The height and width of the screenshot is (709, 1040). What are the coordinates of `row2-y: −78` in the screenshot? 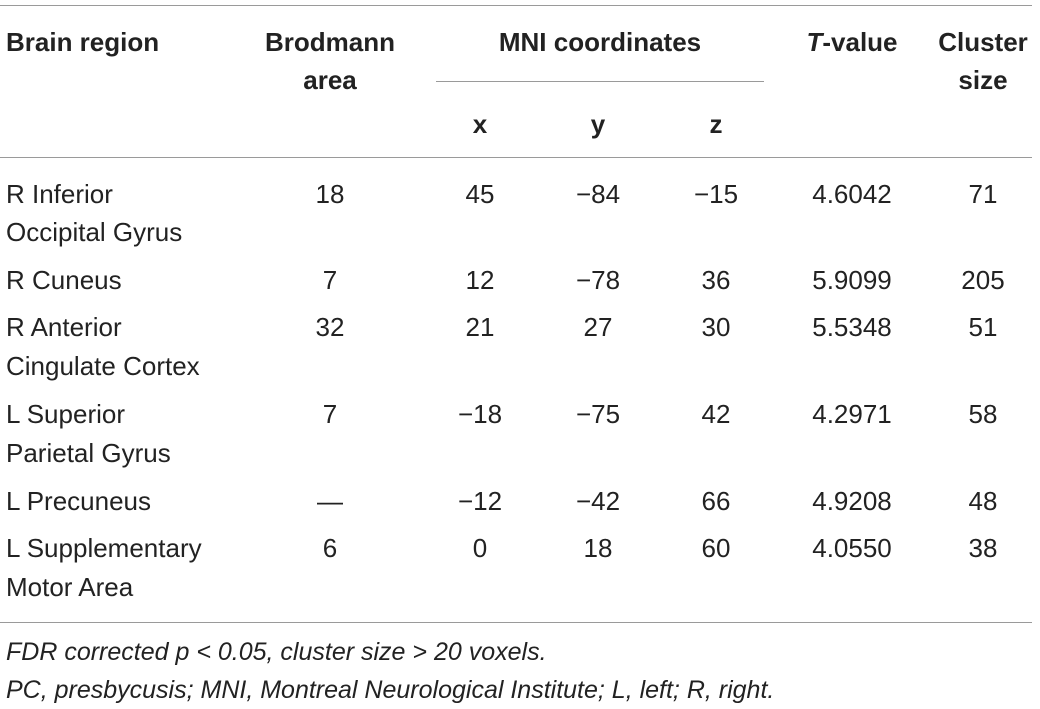 It's located at (598, 280).